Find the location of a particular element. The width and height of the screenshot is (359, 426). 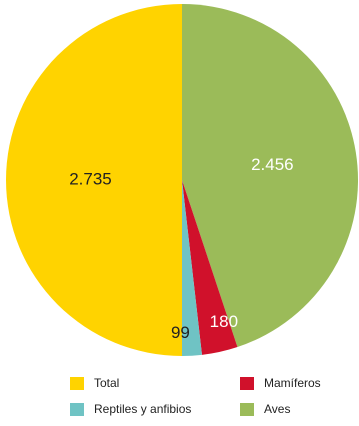

legend-label-total: Total is located at coordinates (106, 383).